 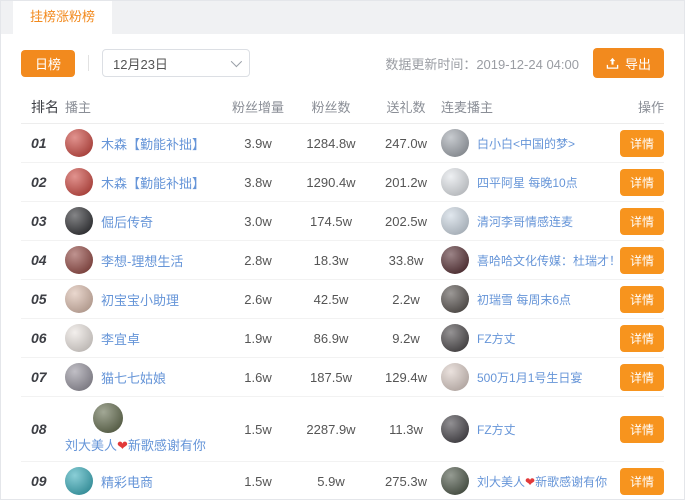 What do you see at coordinates (331, 299) in the screenshot?
I see `fans-count-value: 42.5w` at bounding box center [331, 299].